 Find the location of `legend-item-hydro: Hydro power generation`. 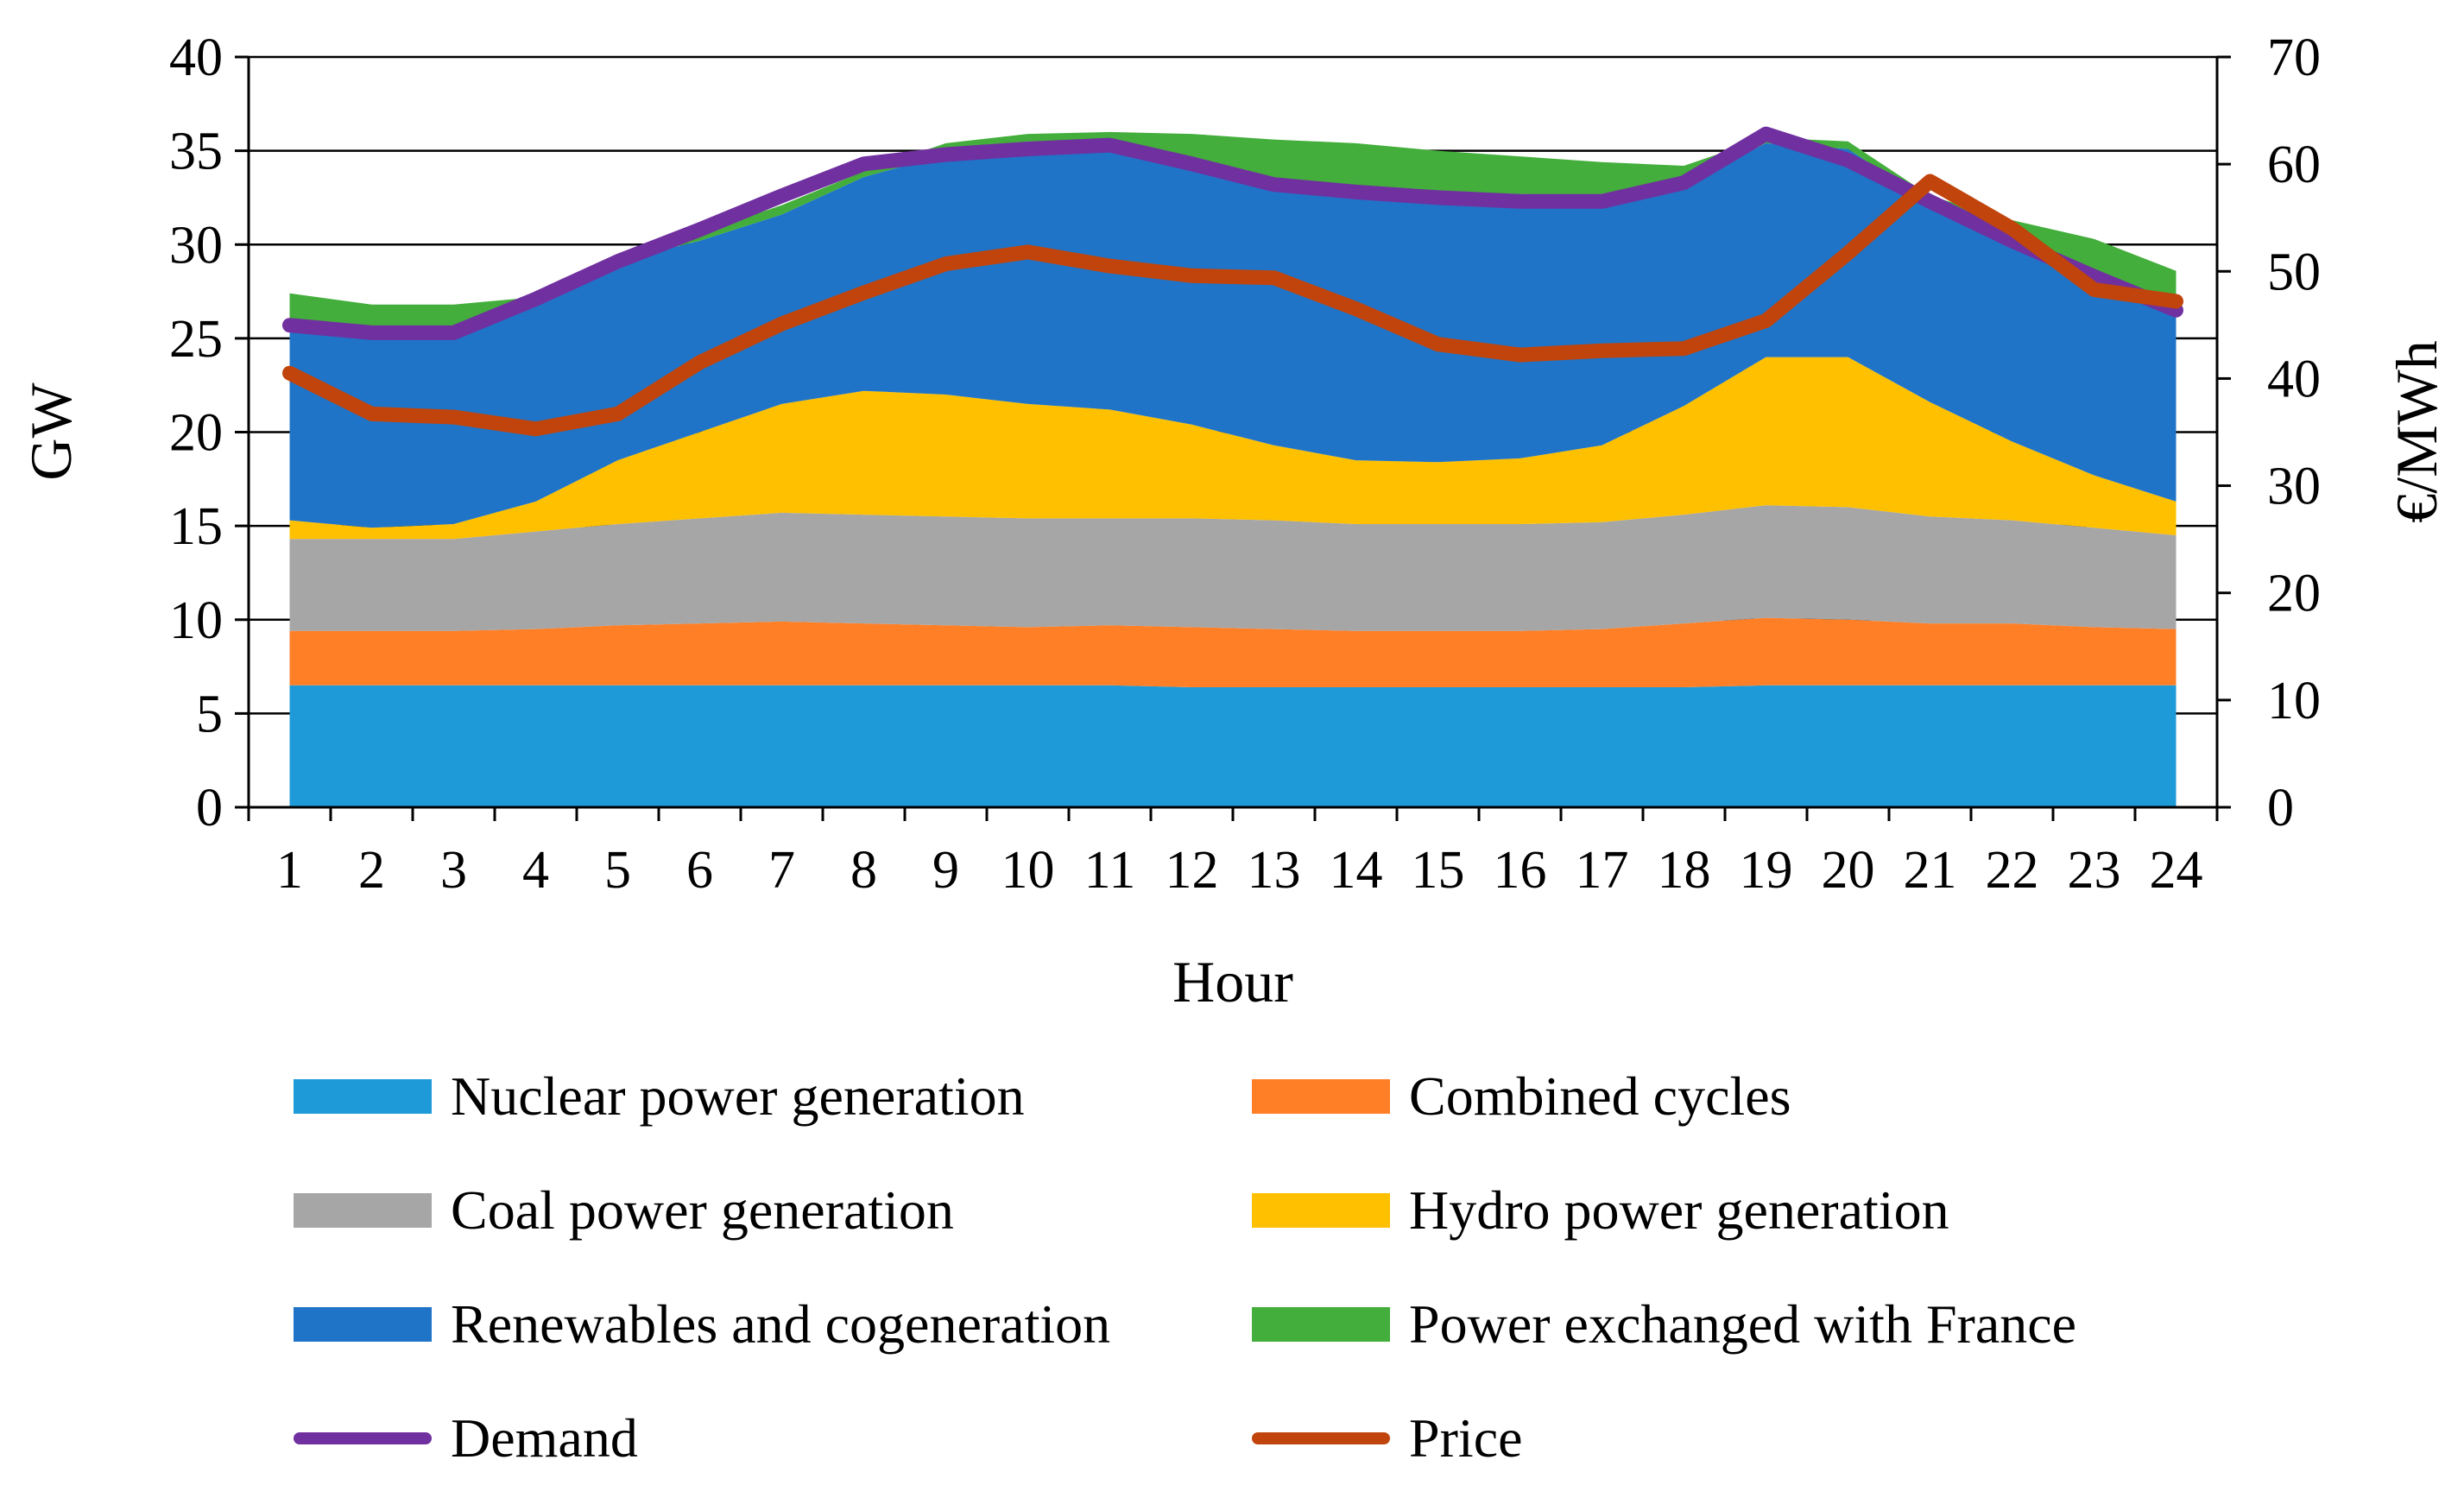

legend-item-hydro: Hydro power generation is located at coordinates (1600, 1210).